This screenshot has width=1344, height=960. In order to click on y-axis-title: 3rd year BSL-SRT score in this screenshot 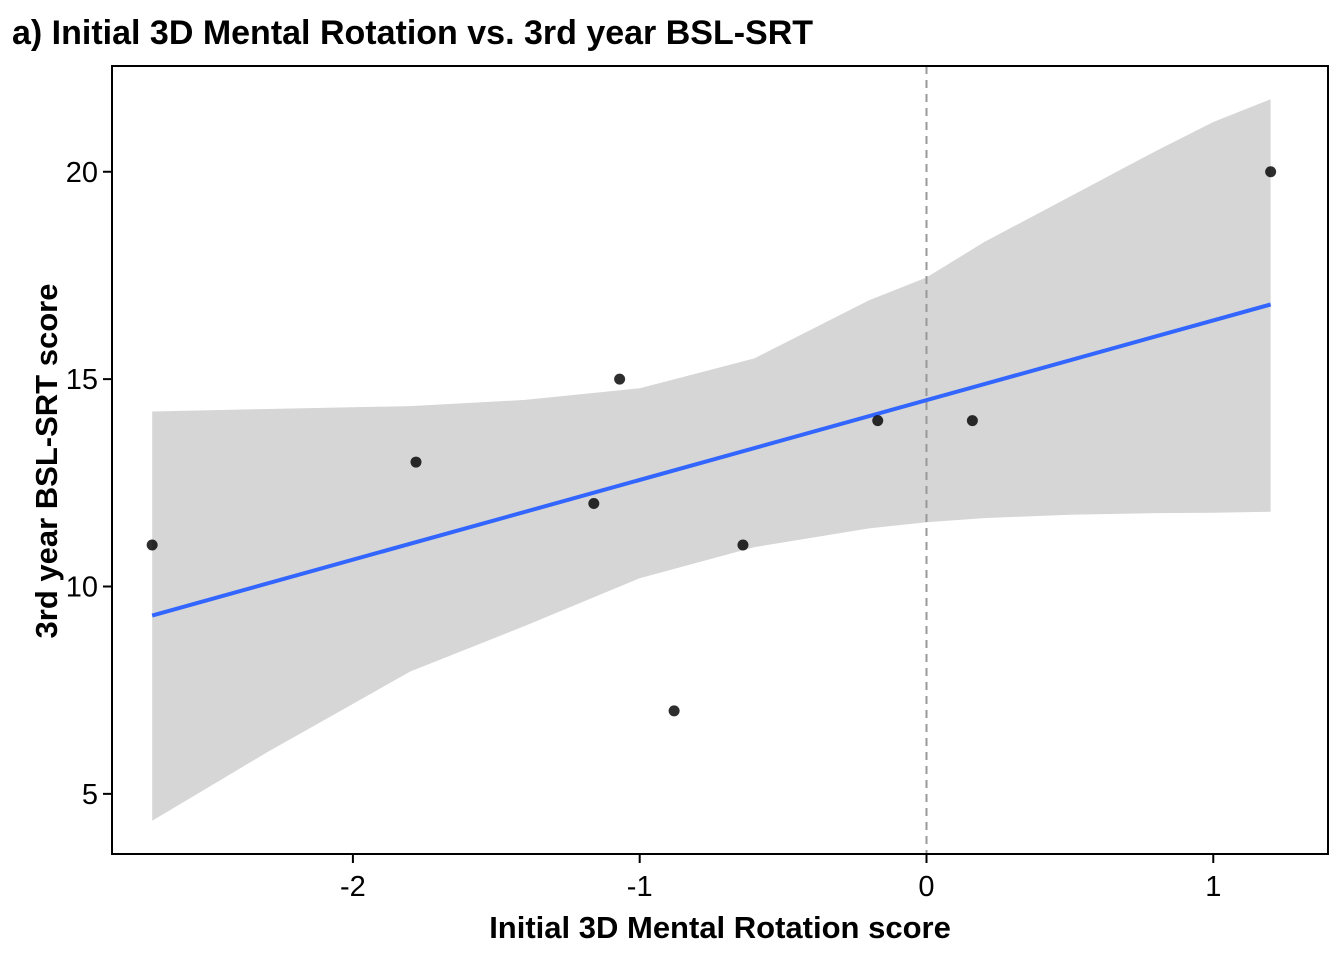, I will do `click(46, 461)`.